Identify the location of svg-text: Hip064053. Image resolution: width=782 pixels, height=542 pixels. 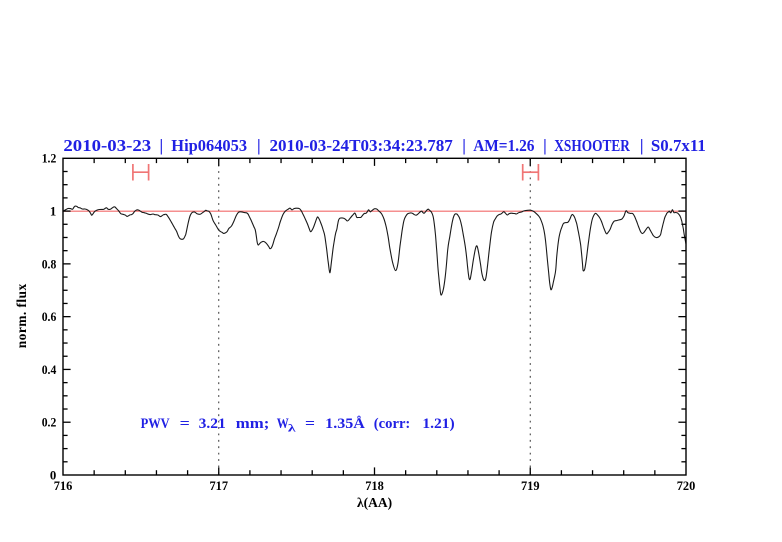
(209, 145).